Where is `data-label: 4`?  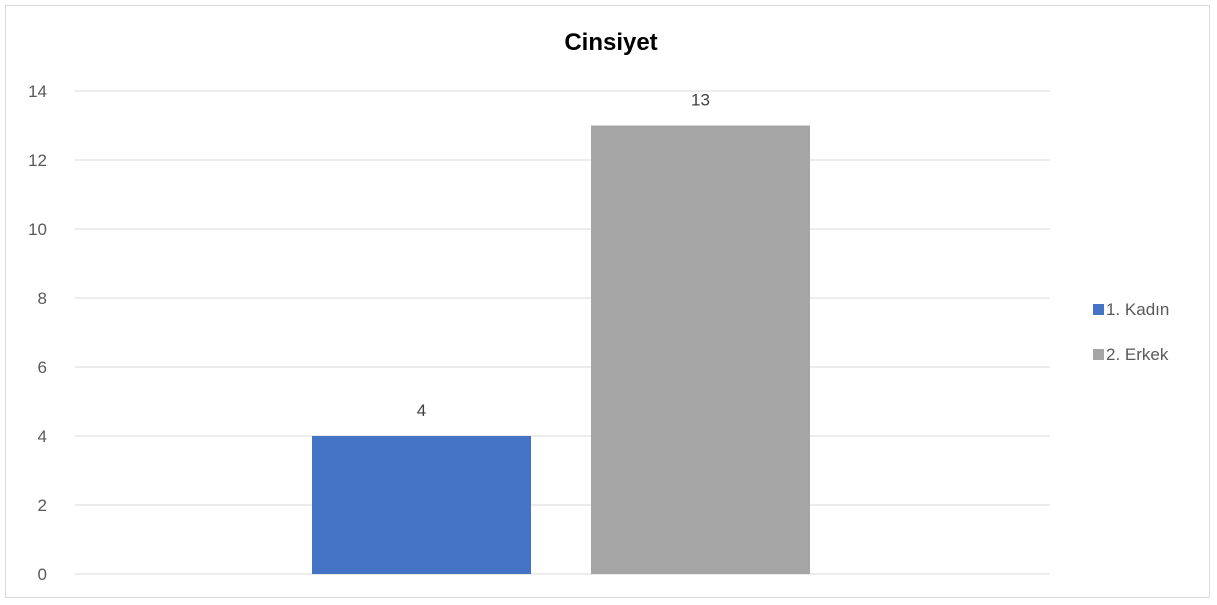
data-label: 4 is located at coordinates (421, 410).